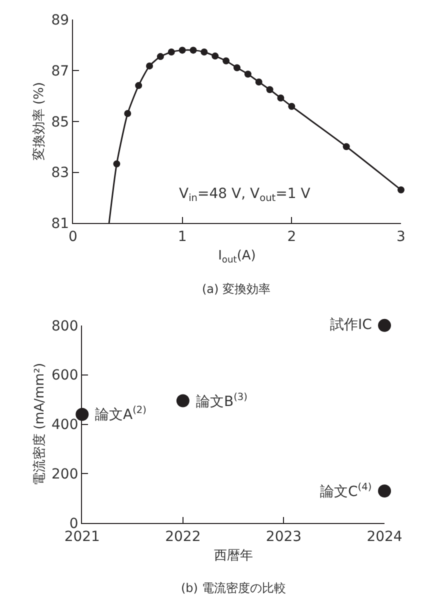 This screenshot has width=430, height=610. I want to click on y-tick-label: 800, so click(65, 326).